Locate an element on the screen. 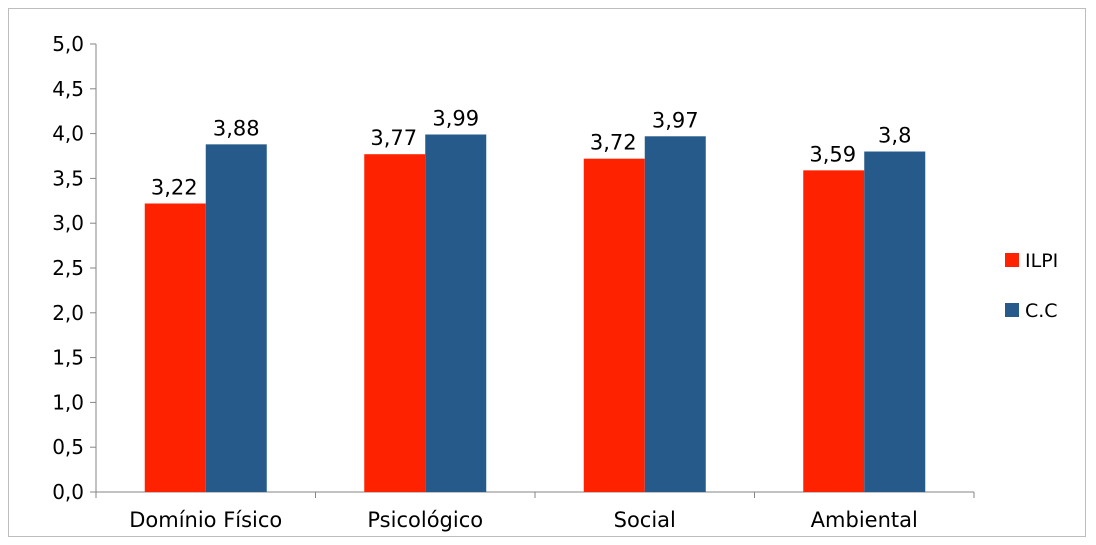 This screenshot has width=1096, height=545. x-tick-label: Psicológico is located at coordinates (425, 520).